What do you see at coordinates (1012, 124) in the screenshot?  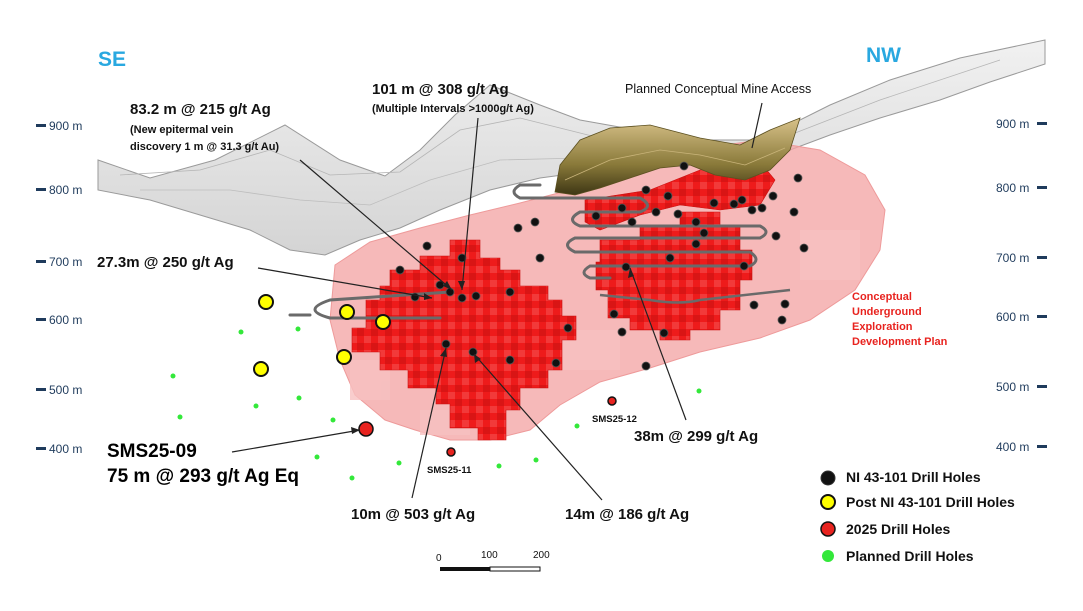 I see `elev-right-900: 900 m` at bounding box center [1012, 124].